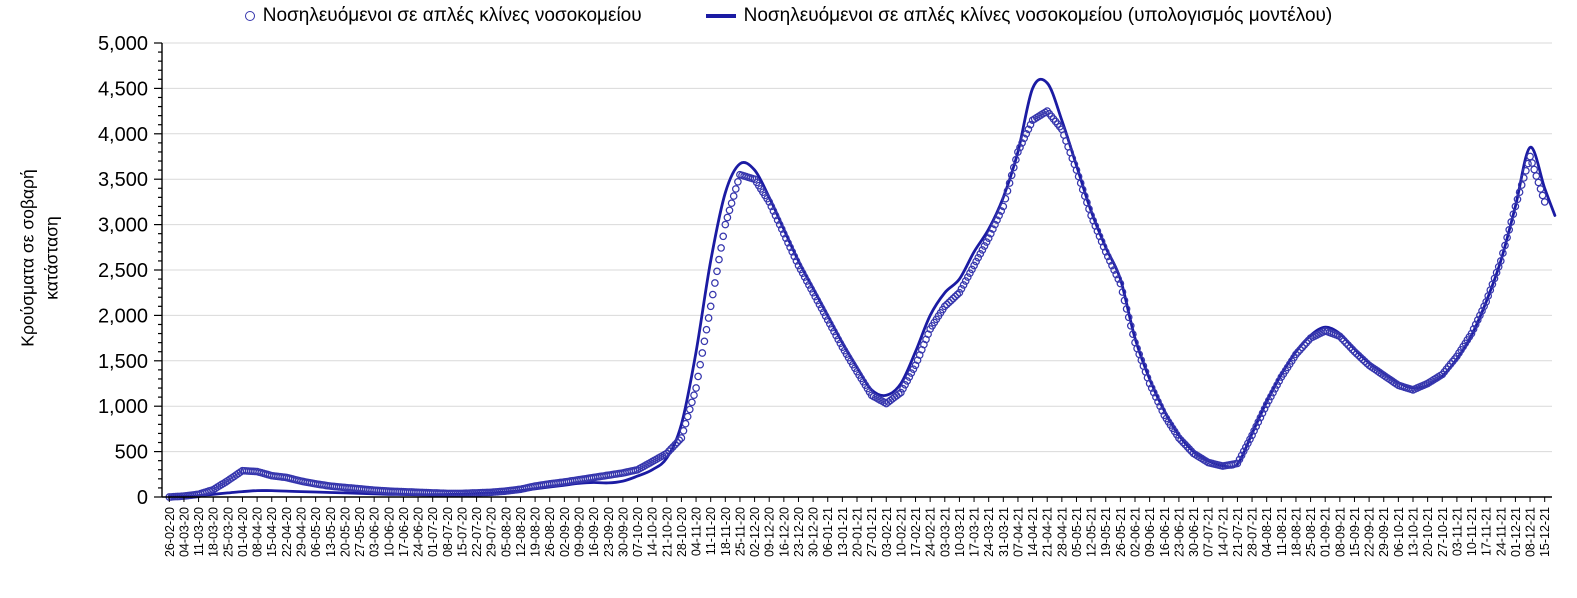 The image size is (1577, 598). I want to click on svg-text: 15-12-21, so click(1545, 532).